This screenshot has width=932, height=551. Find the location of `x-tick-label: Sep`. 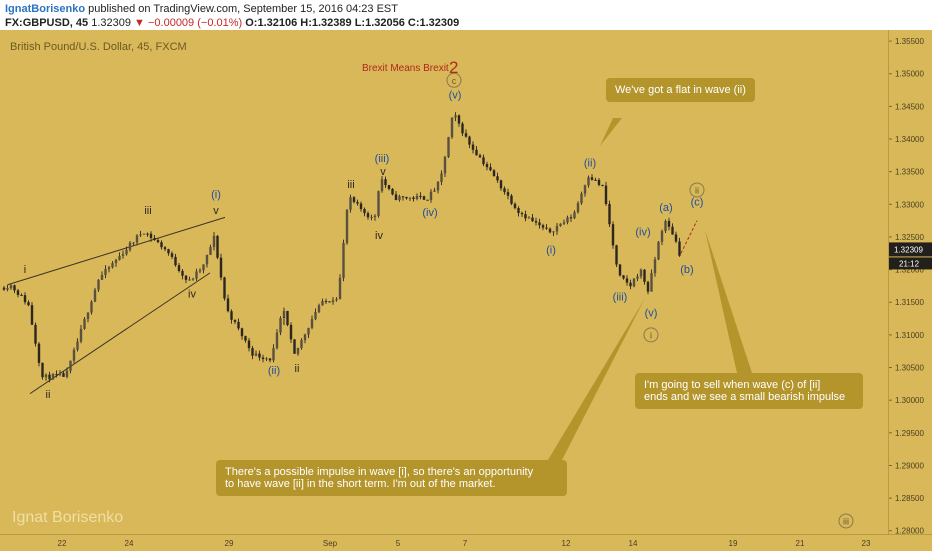

x-tick-label: Sep is located at coordinates (330, 543).